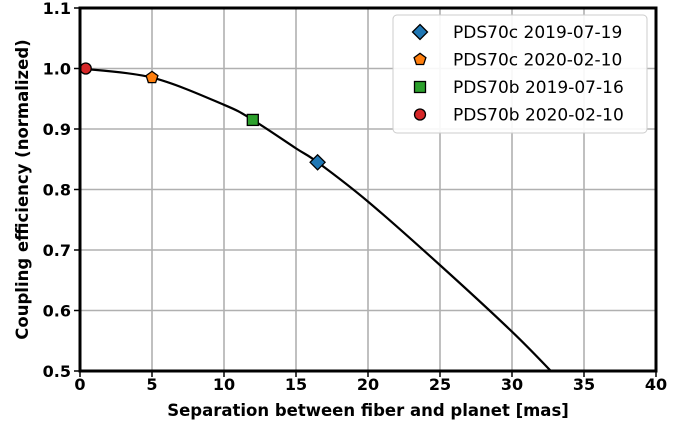 This screenshot has height=428, width=696. I want to click on y-tick-label: 1.1, so click(57, 9).